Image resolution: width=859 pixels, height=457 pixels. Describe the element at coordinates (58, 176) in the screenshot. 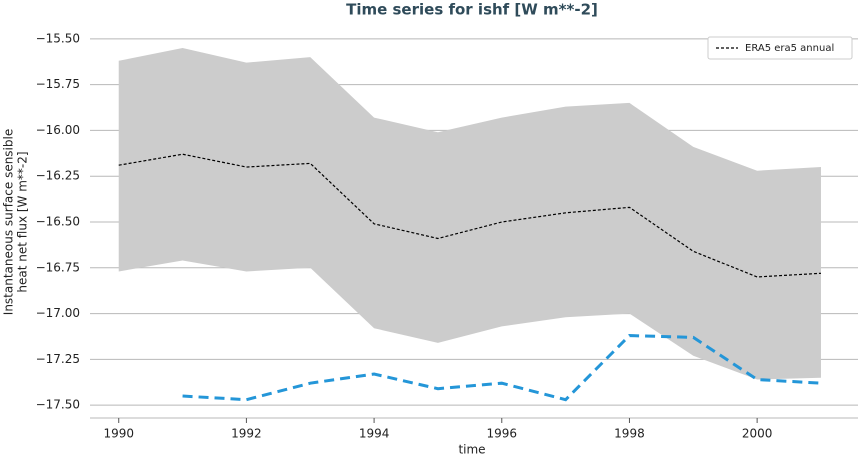

I see `y-tick-label: −16.25` at that location.